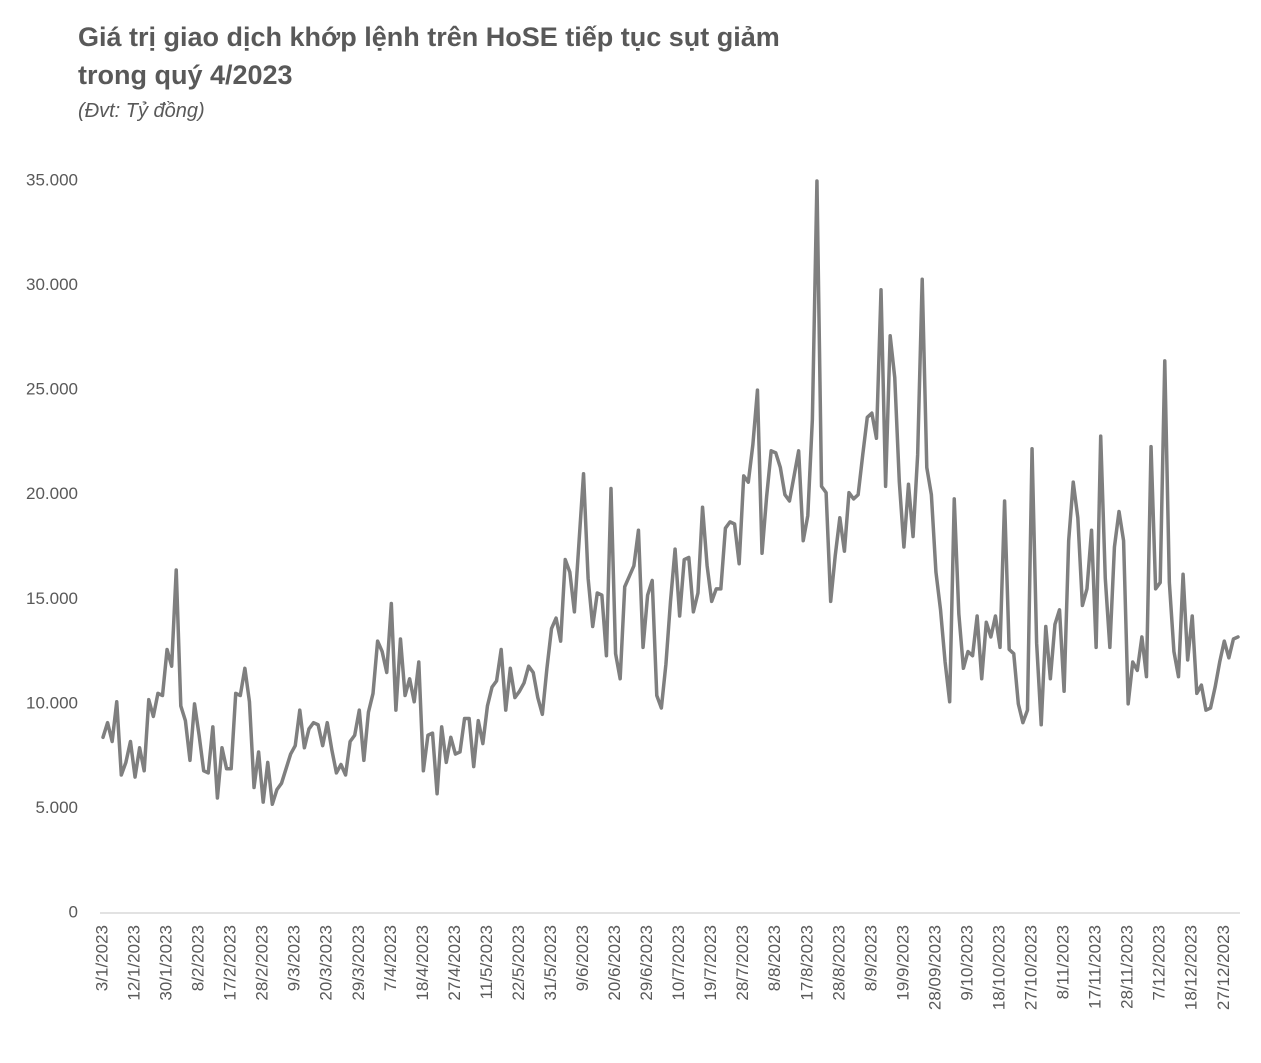 The width and height of the screenshot is (1261, 1063). What do you see at coordinates (101, 958) in the screenshot?
I see `x-tick-label: 3/1/2023` at bounding box center [101, 958].